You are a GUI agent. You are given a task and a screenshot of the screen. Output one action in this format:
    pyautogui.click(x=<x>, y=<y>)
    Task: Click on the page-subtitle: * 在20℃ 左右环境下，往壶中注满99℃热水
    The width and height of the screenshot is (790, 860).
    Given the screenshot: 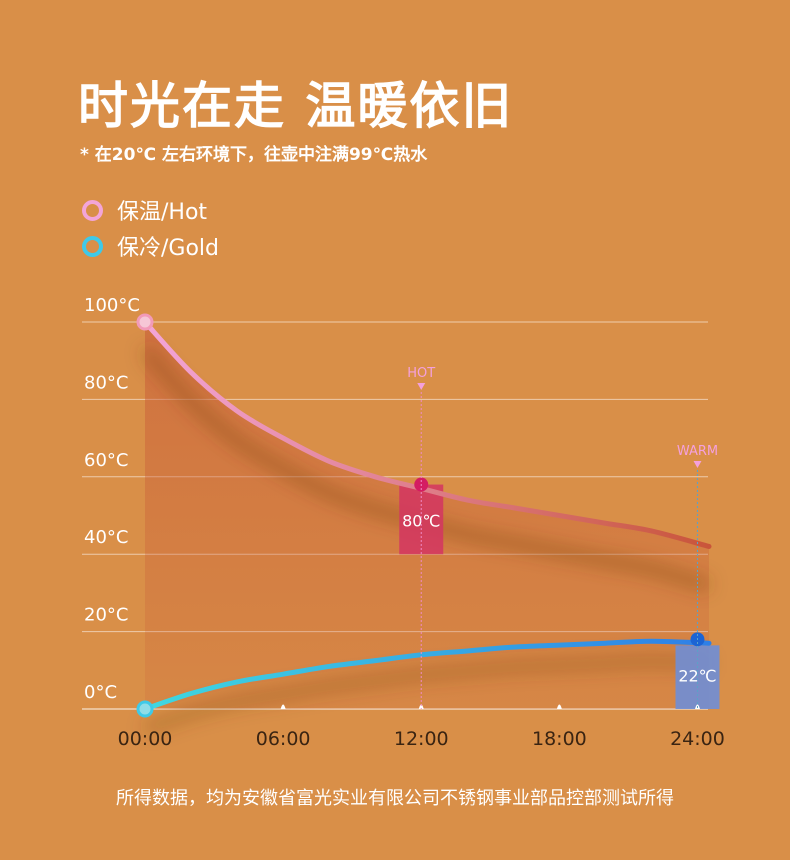 What is the action you would take?
    pyautogui.click(x=254, y=155)
    